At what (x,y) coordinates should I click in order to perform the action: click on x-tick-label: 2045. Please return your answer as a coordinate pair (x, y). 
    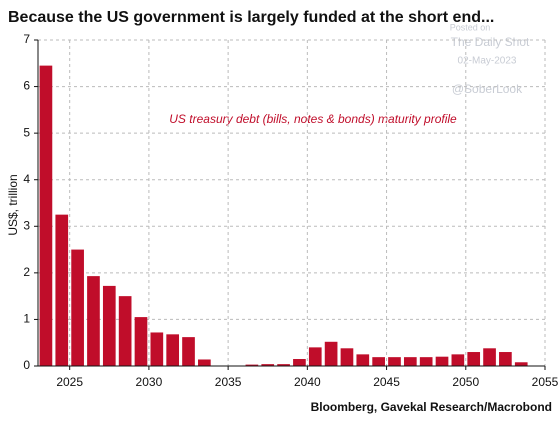
    Looking at the image, I should click on (386, 382).